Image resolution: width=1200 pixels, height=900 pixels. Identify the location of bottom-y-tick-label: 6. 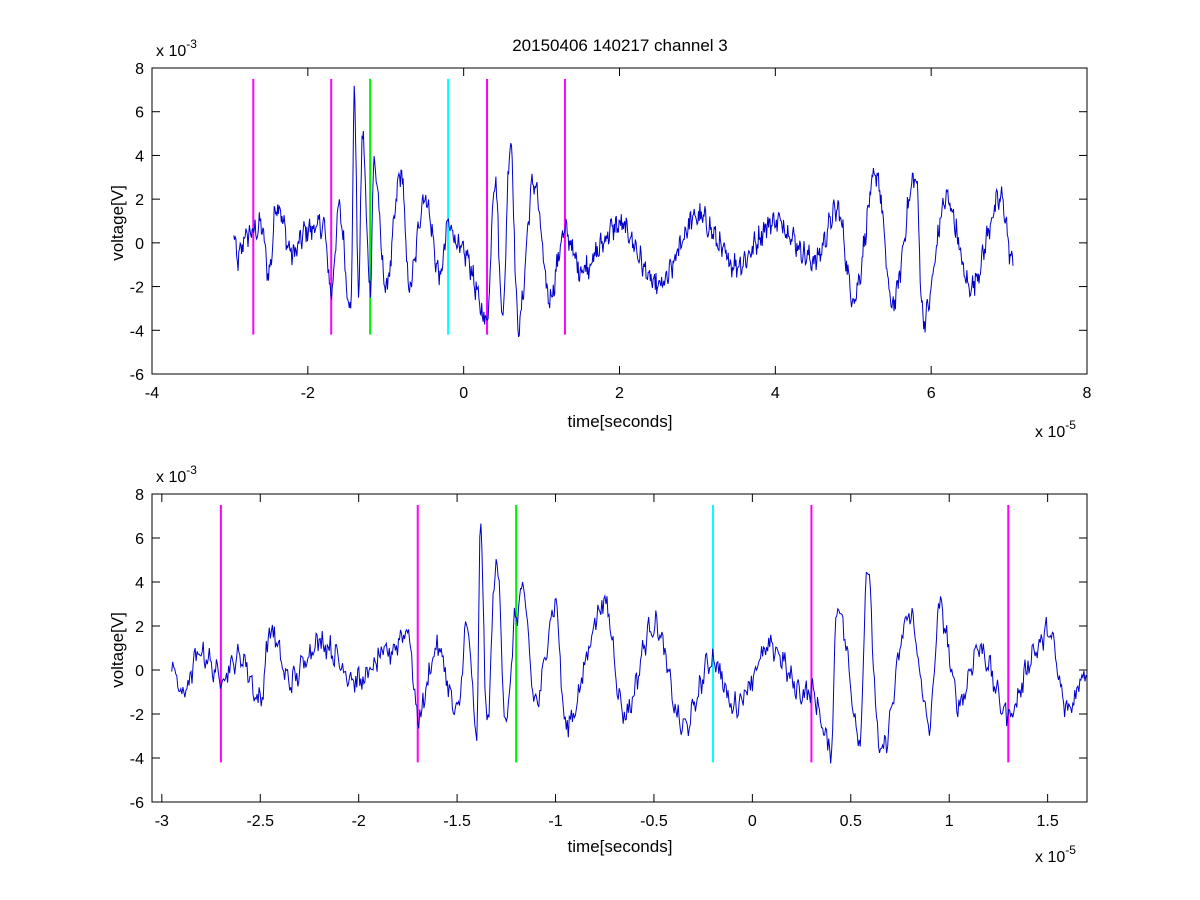
(139, 539).